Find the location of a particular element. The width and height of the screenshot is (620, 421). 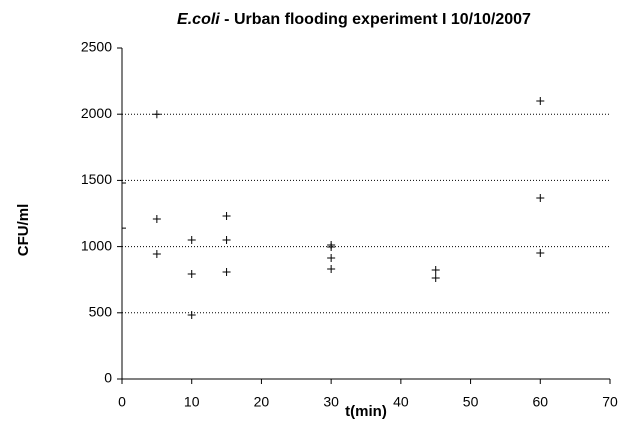

x-tick-label: 60 is located at coordinates (540, 402).